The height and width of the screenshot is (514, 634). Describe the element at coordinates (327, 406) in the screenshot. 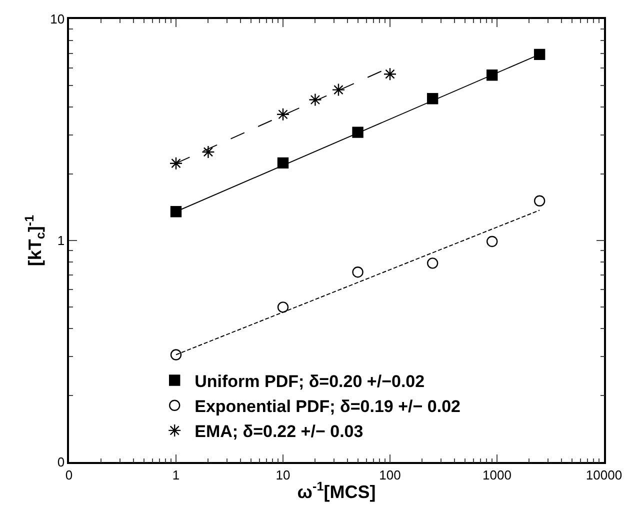

I see `legend-label: Exponential PDF; δ=0.19 +/− 0.02` at that location.